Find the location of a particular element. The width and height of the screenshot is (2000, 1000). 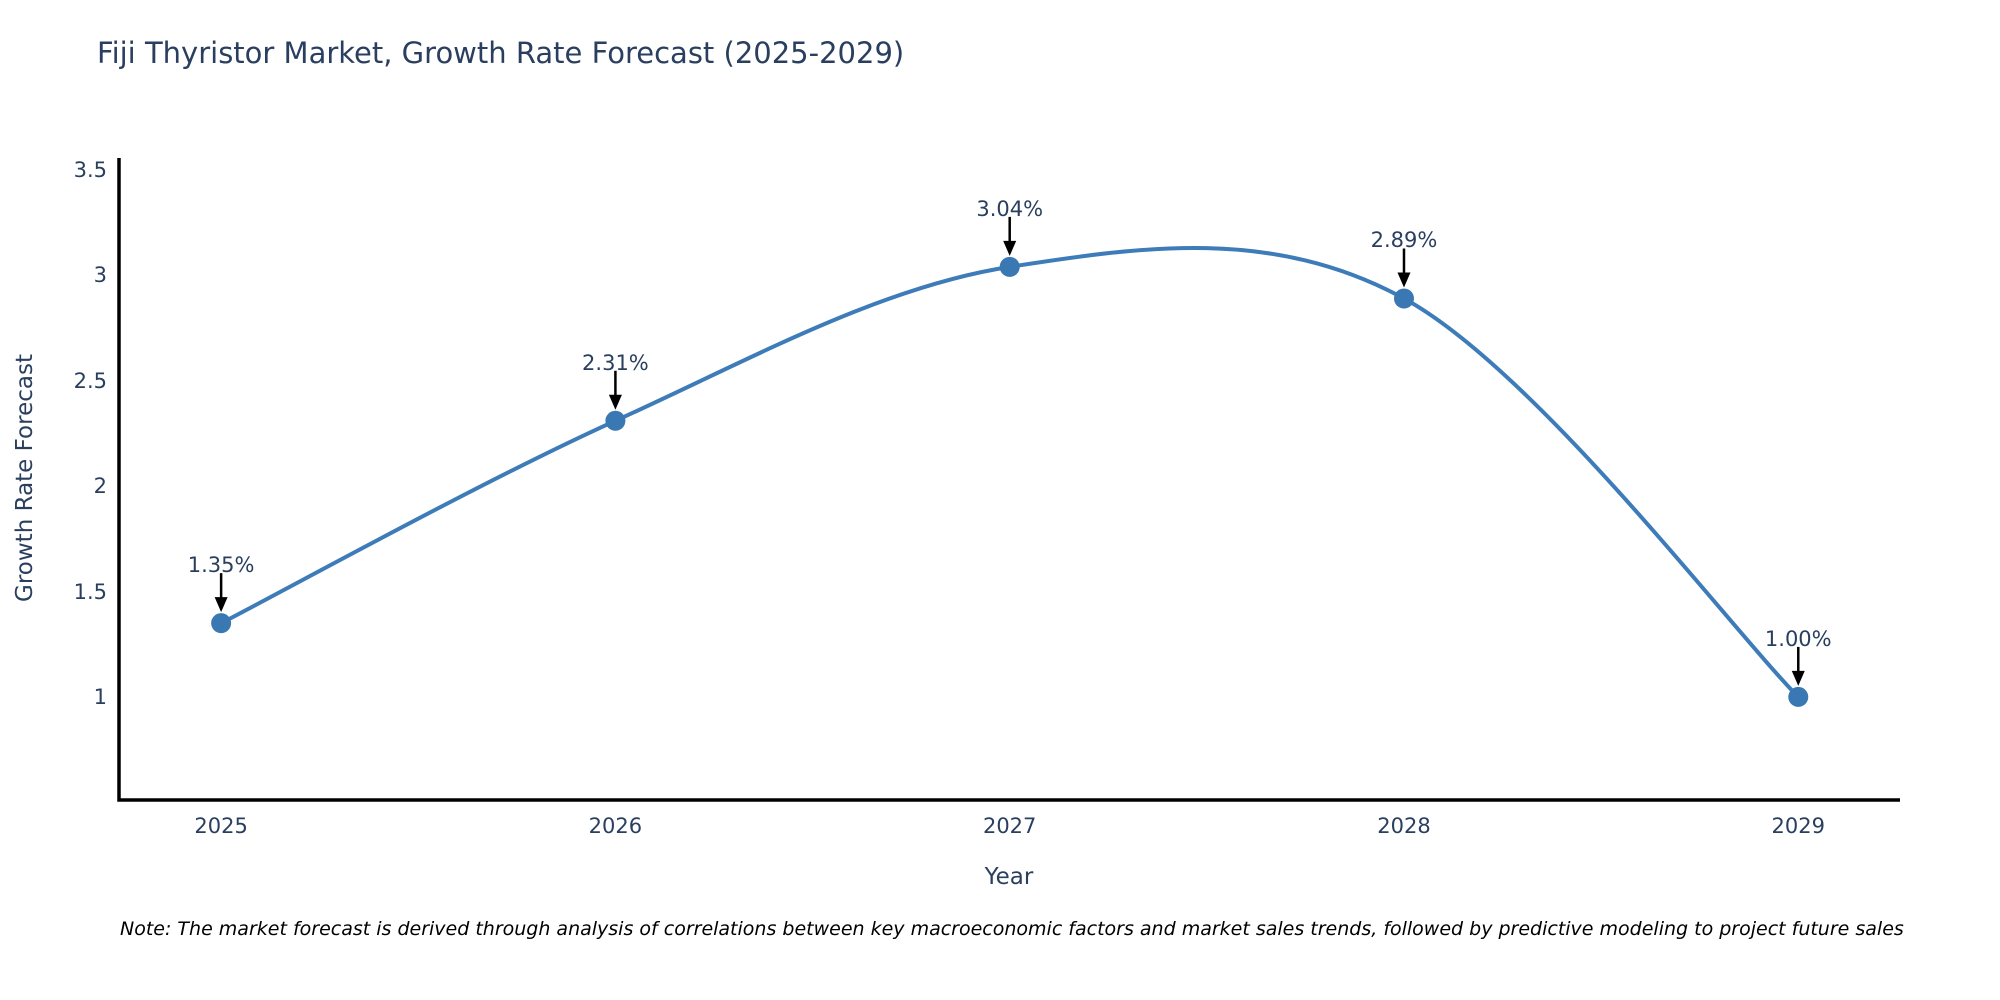

y-axis-title: Growth Rate Forecast is located at coordinates (25, 478).